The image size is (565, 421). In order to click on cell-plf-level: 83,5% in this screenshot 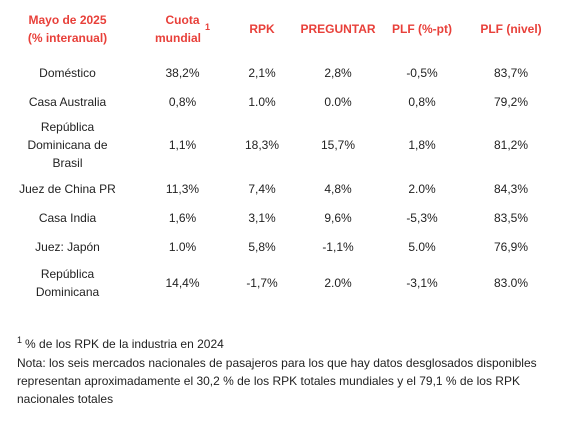, I will do `click(511, 217)`.